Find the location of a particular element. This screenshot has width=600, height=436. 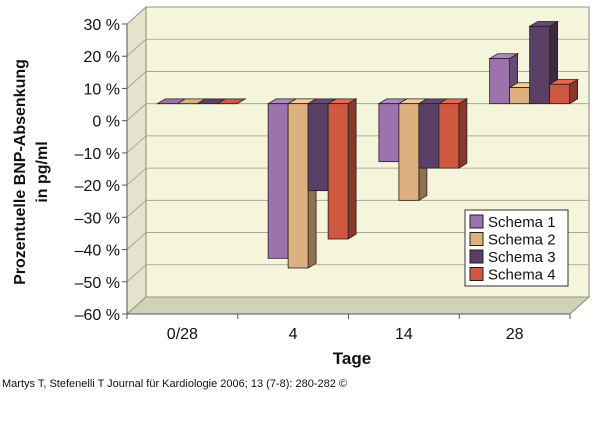

legend-label: Schema 1 is located at coordinates (522, 222).